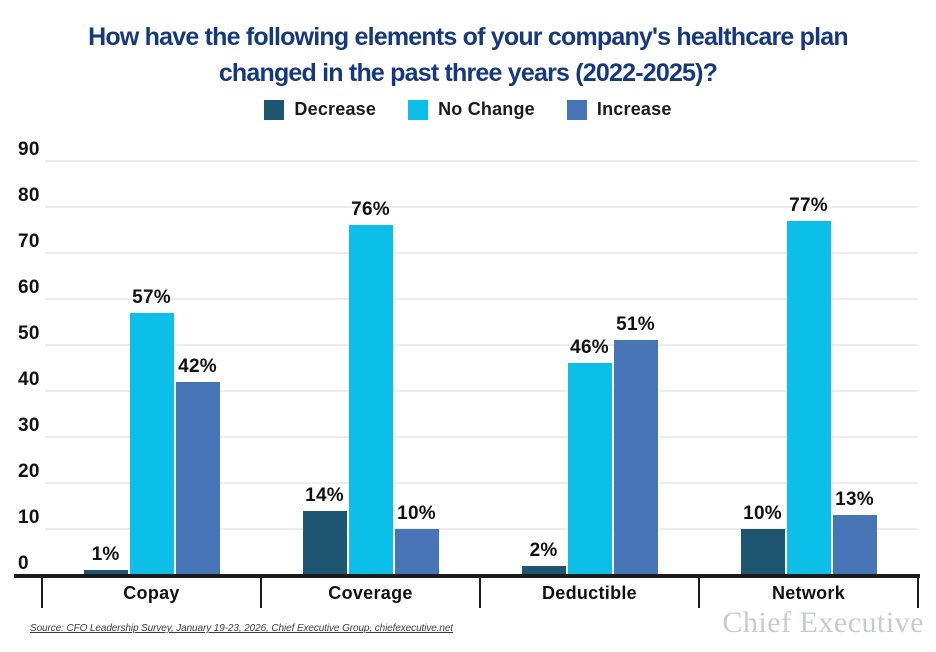  What do you see at coordinates (762, 552) in the screenshot?
I see `bar-network-decrease` at bounding box center [762, 552].